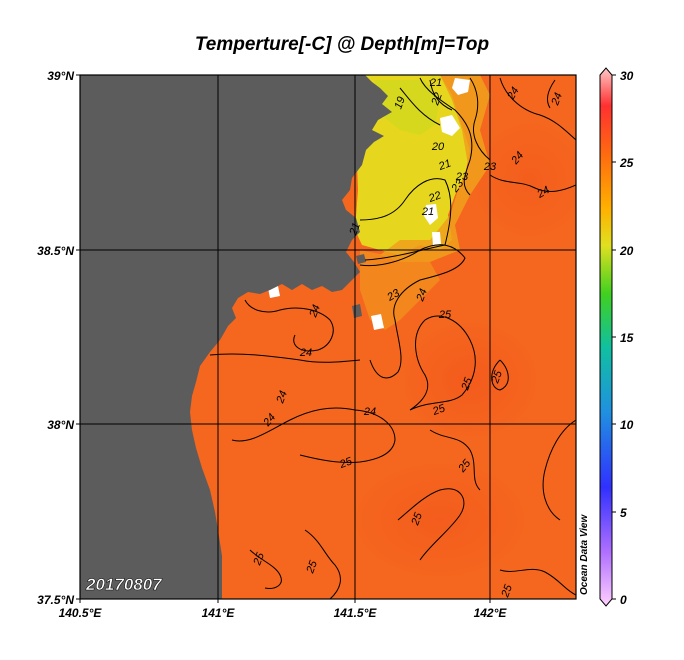  Describe the element at coordinates (55, 251) in the screenshot. I see `lat-label-38-5: 38.5°N` at that location.